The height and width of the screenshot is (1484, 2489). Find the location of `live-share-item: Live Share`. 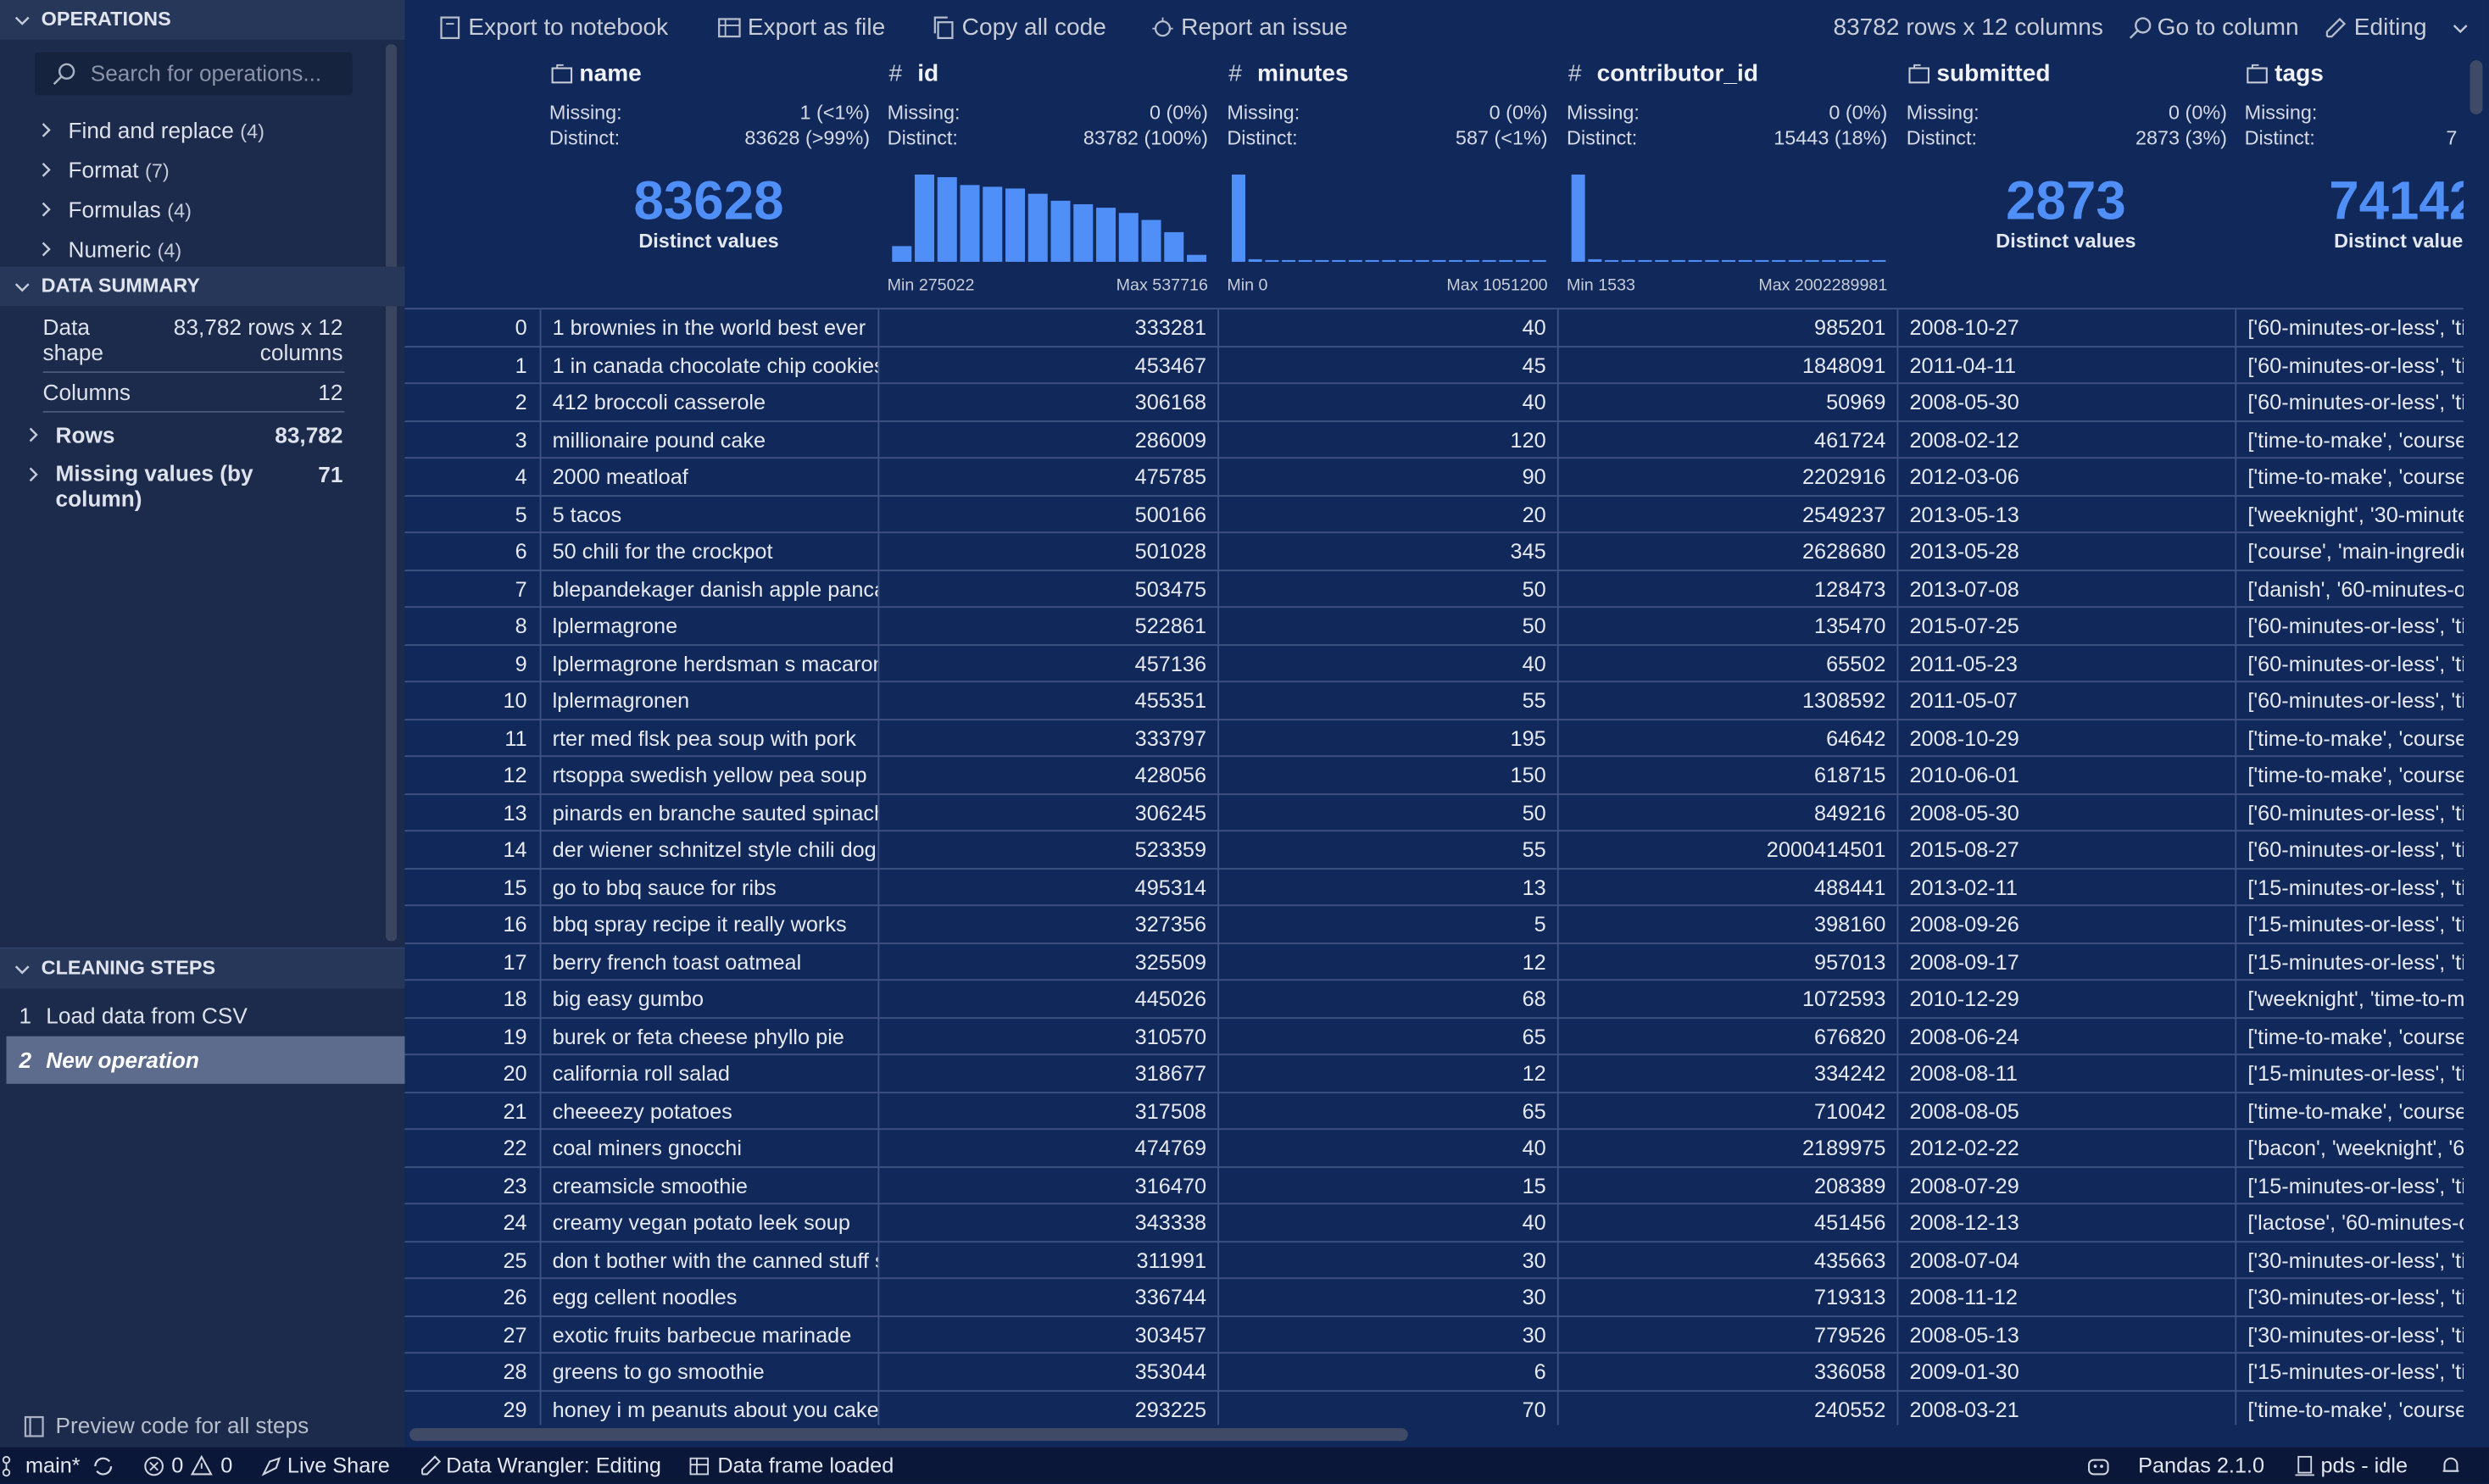

live-share-item: Live Share is located at coordinates (328, 1466).